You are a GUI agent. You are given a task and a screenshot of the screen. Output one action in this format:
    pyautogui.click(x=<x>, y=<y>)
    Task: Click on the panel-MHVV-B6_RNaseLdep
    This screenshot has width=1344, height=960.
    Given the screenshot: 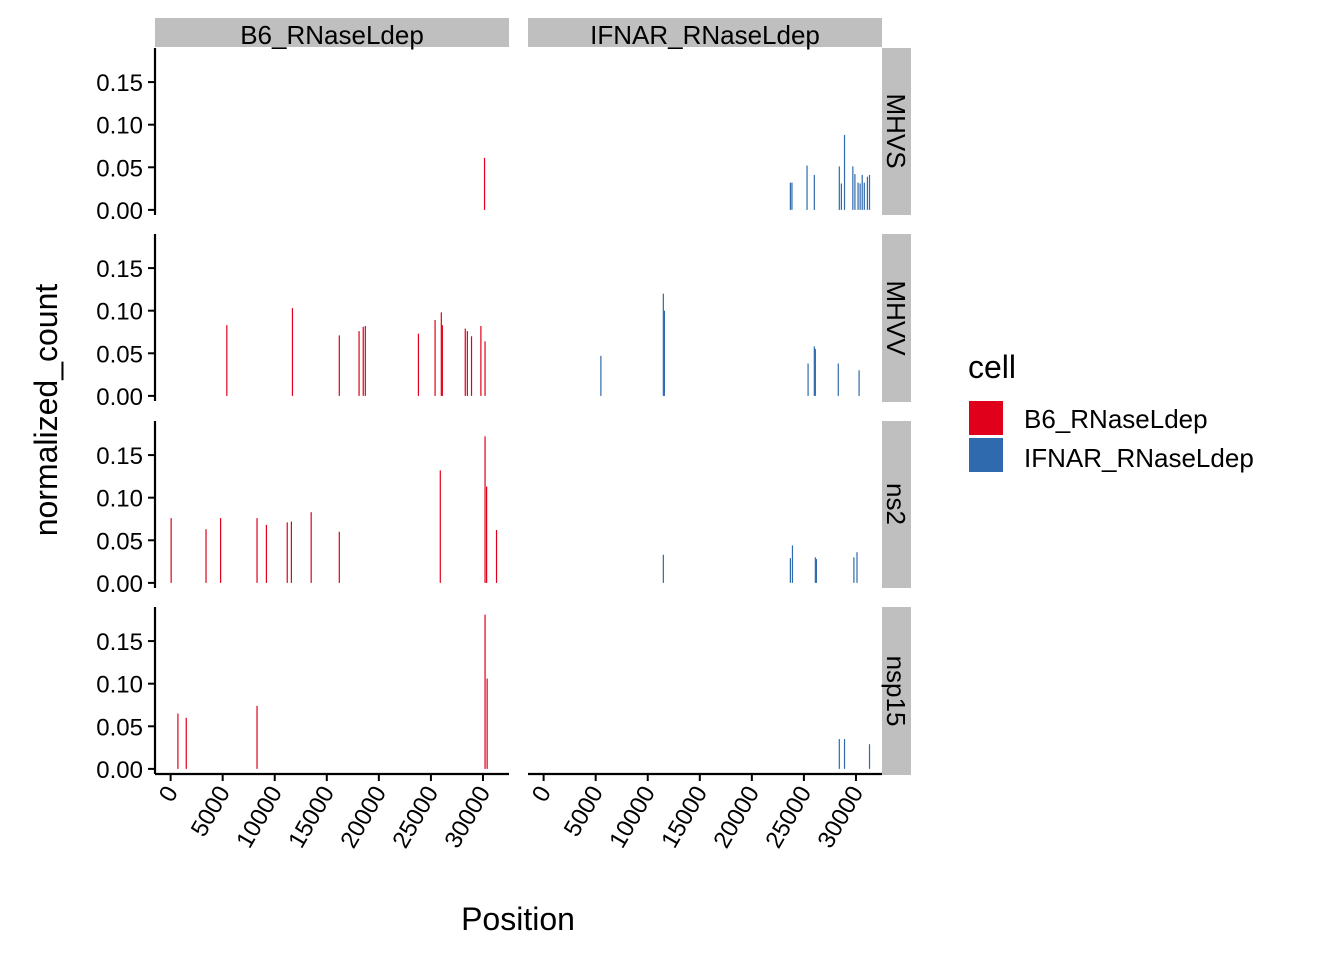 What is the action you would take?
    pyautogui.click(x=356, y=352)
    